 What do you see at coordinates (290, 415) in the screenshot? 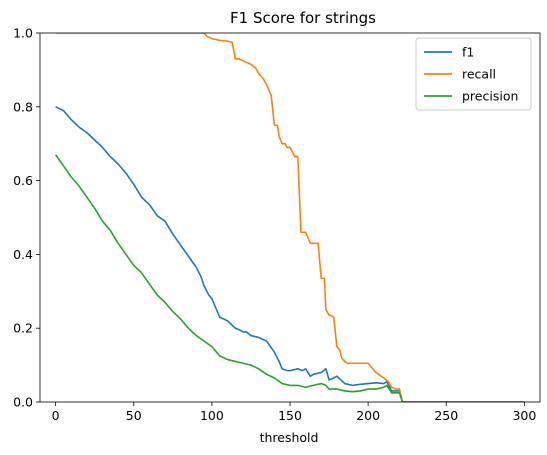
I see `x-tick-label: 150` at bounding box center [290, 415].